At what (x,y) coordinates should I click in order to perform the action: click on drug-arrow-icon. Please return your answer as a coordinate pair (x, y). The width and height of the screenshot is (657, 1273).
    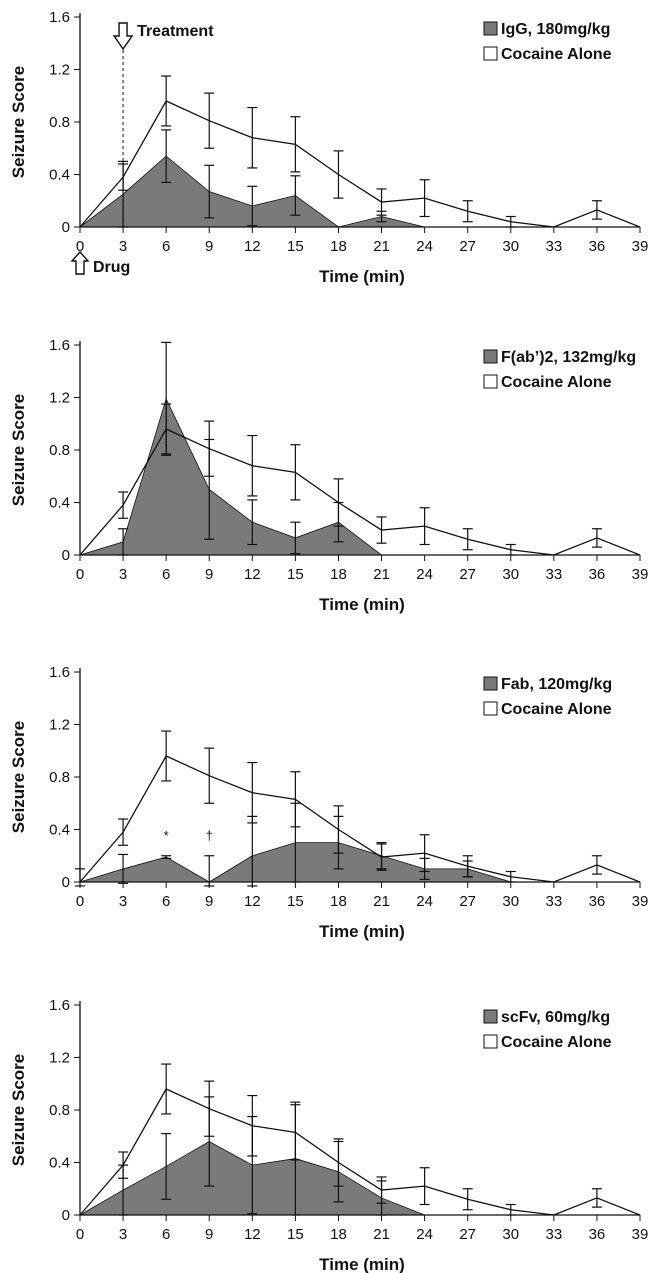
    Looking at the image, I should click on (80, 262).